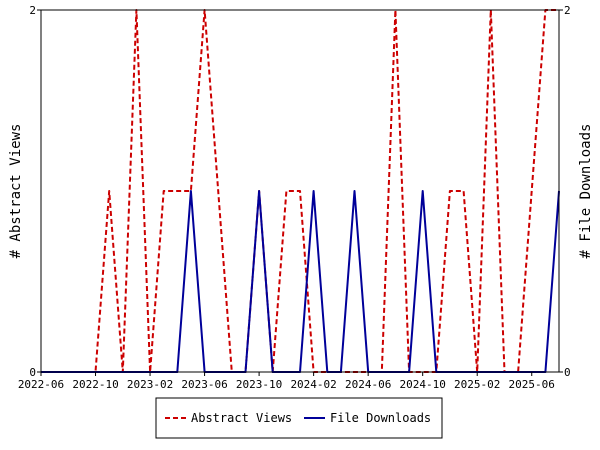 This screenshot has width=600, height=450. I want to click on legend-box, so click(299, 418).